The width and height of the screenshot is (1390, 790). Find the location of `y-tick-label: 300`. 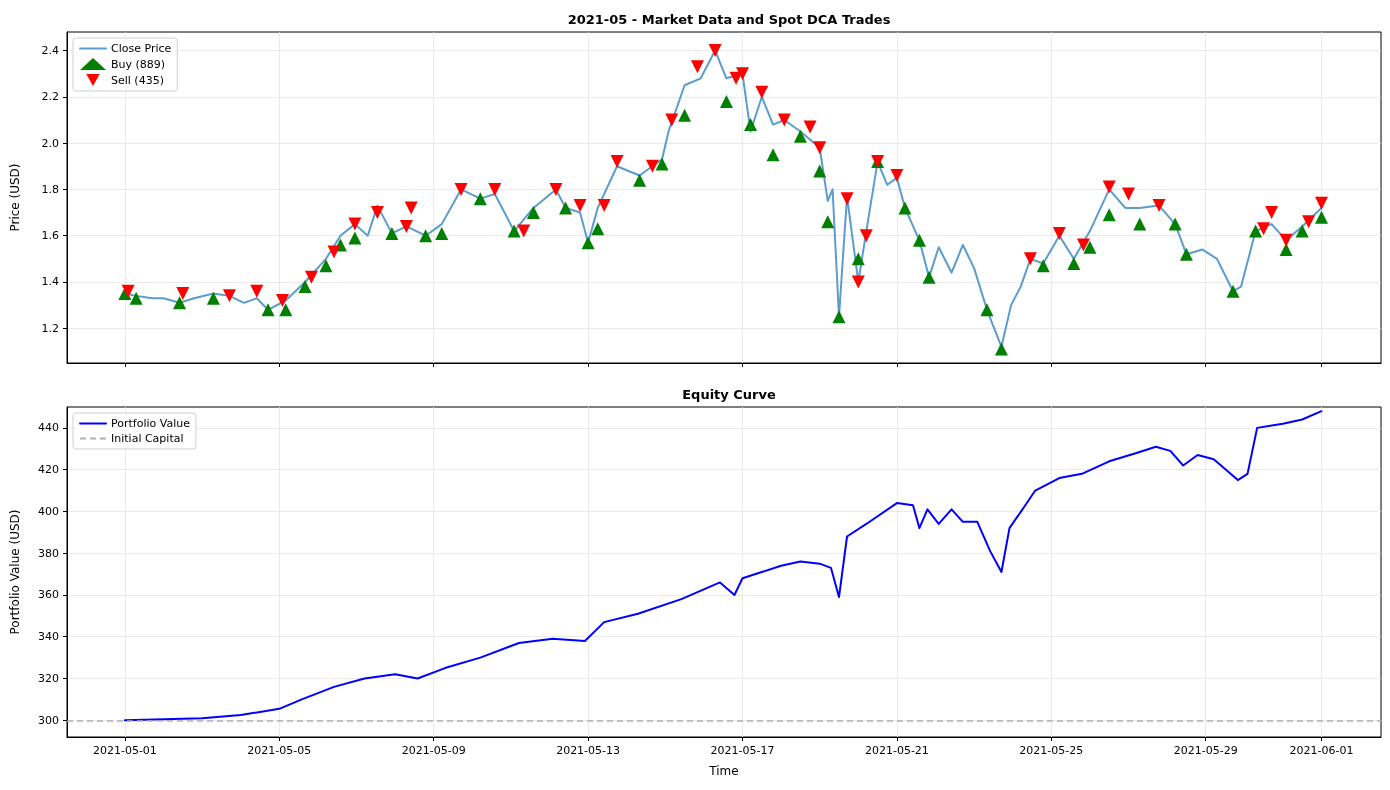

y-tick-label: 300 is located at coordinates (48, 720).